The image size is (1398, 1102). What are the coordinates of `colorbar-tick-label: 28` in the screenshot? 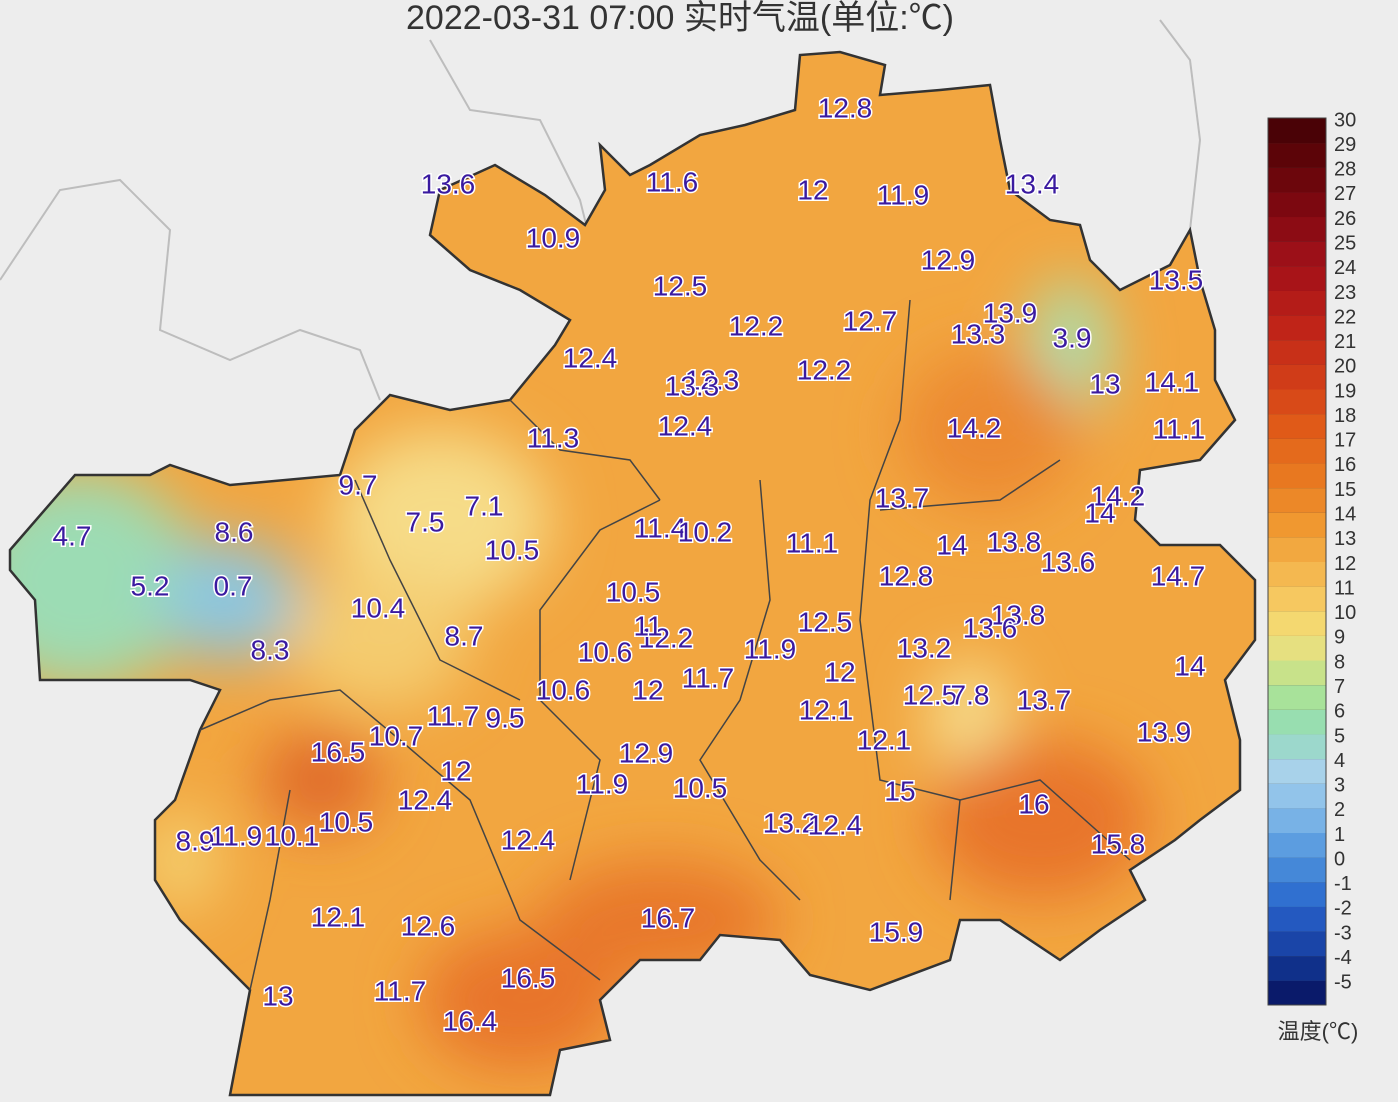 It's located at (1345, 170).